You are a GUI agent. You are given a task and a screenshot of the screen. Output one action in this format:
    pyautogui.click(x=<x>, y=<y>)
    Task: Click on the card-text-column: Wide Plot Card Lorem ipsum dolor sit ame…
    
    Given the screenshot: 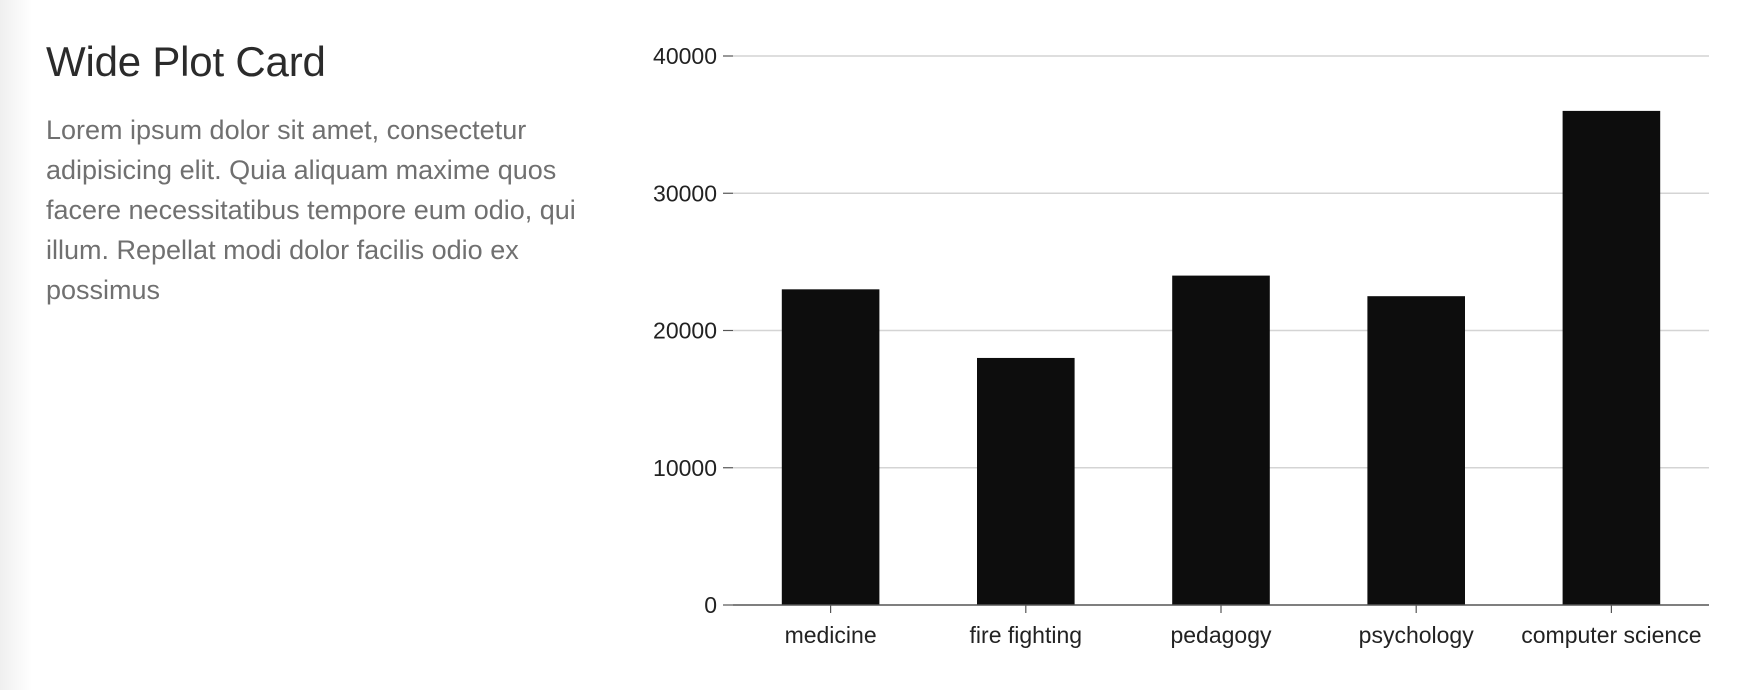 What is the action you would take?
    pyautogui.click(x=331, y=172)
    